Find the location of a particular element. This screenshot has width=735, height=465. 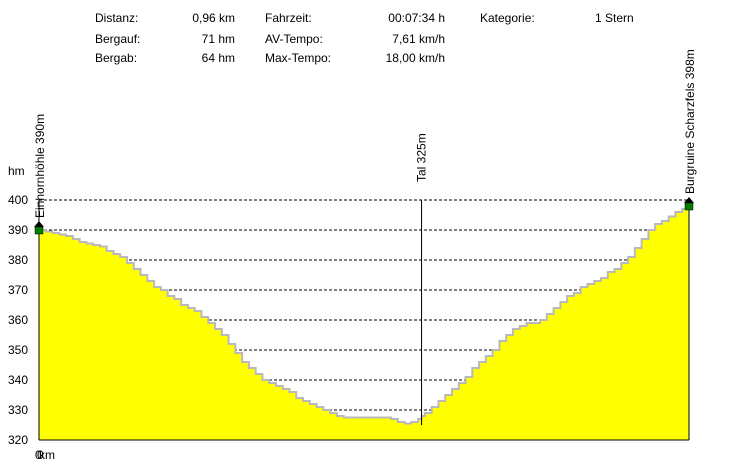

y-tick-label-350: 350 is located at coordinates (18, 350).